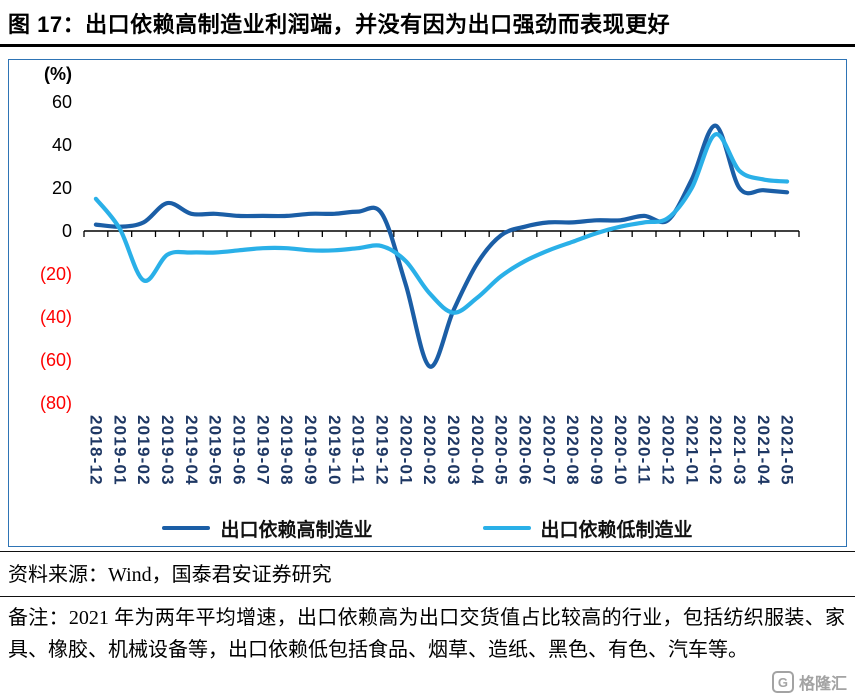  Describe the element at coordinates (739, 450) in the screenshot. I see `x-tick-label: 2021-03` at that location.